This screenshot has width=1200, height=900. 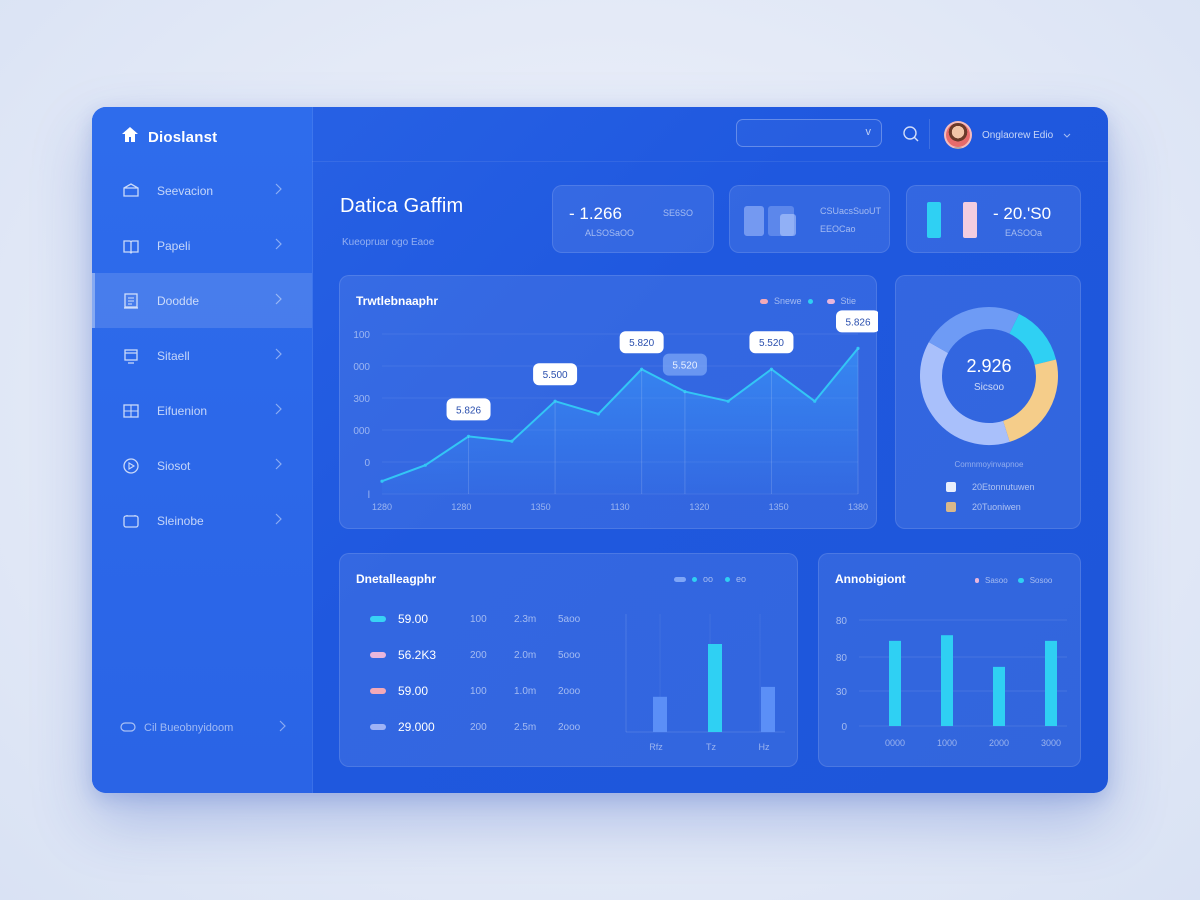 What do you see at coordinates (808, 301) in the screenshot?
I see `chart-legend: Snewe Stie` at bounding box center [808, 301].